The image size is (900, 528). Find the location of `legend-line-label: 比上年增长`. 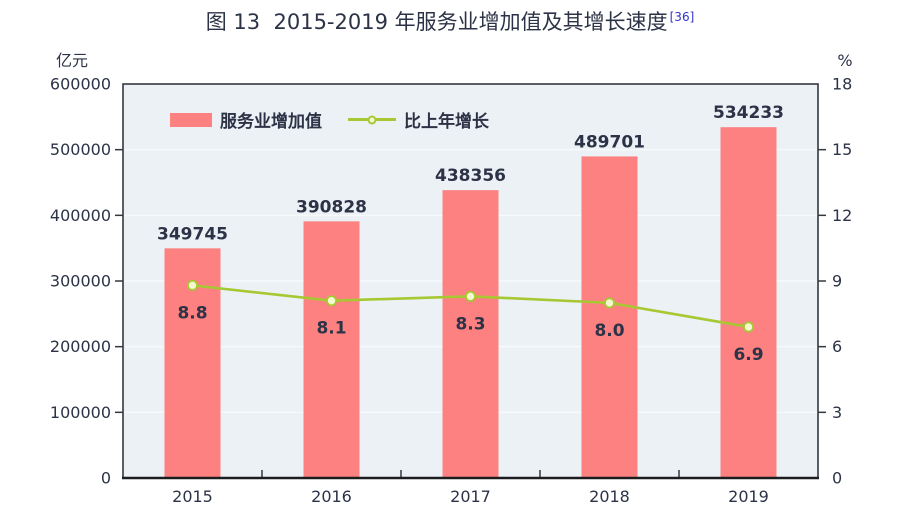

legend-line-label: 比上年增长 is located at coordinates (446, 122).